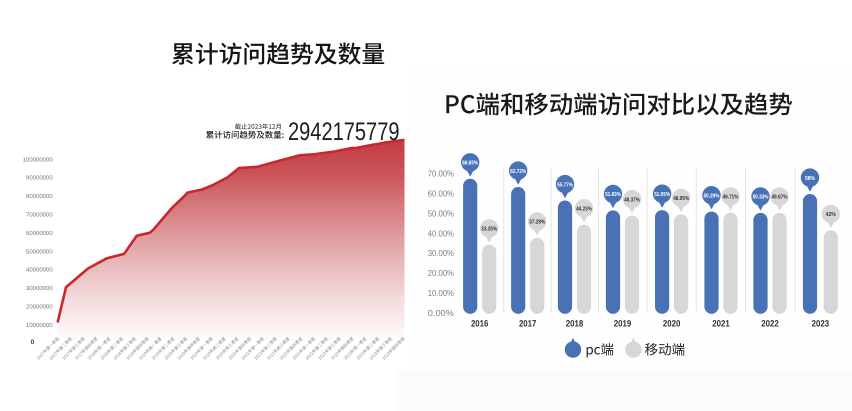 The width and height of the screenshot is (852, 411). Describe the element at coordinates (810, 178) in the screenshot. I see `svg-text: 58%` at that location.